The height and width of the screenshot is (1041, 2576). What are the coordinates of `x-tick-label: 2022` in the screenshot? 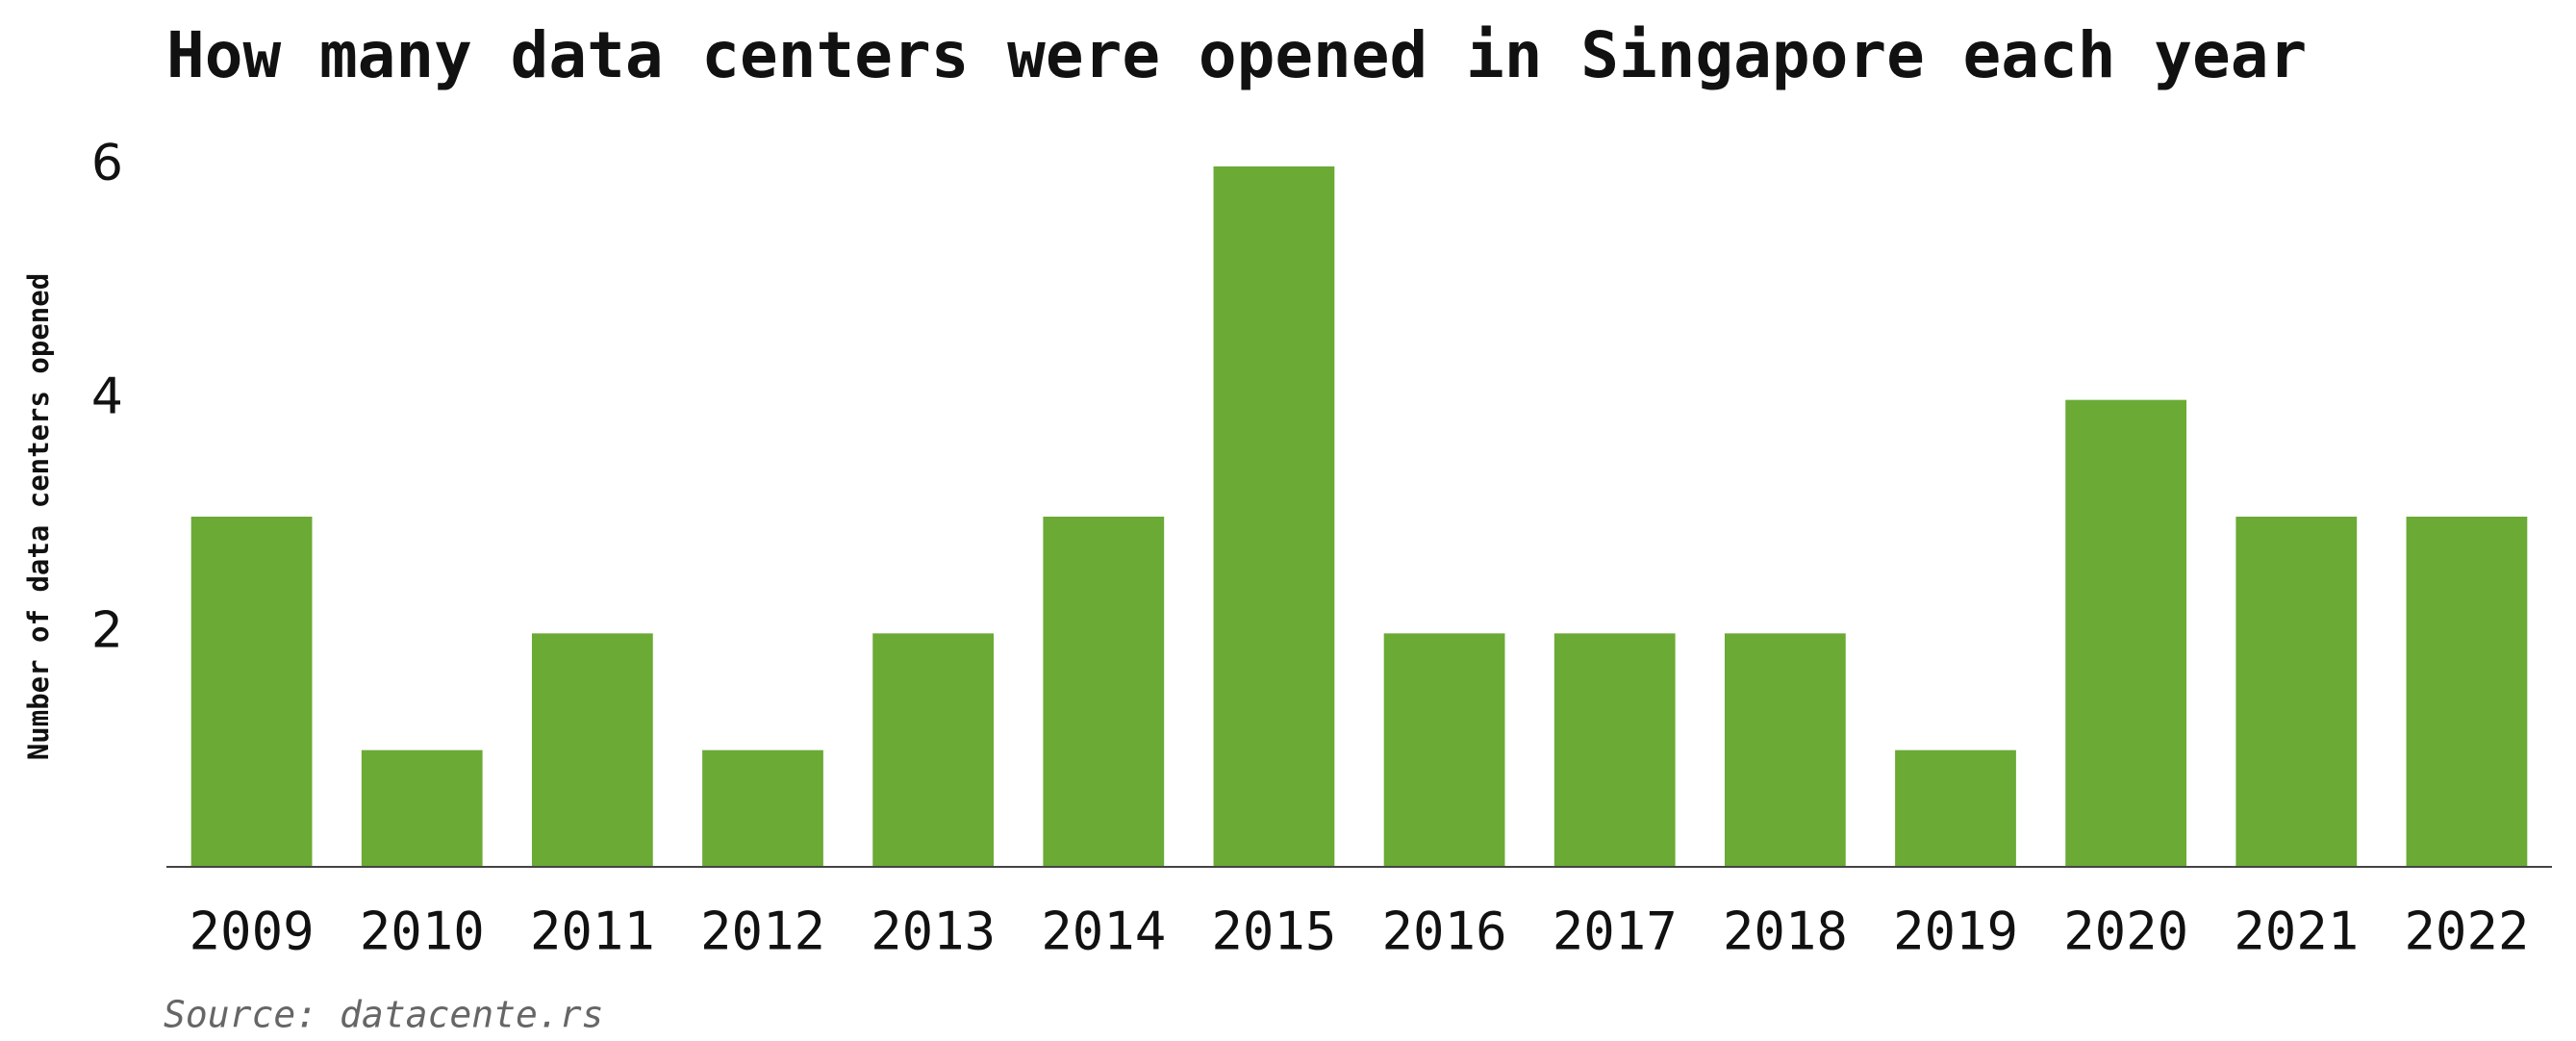 It's located at (2466, 932).